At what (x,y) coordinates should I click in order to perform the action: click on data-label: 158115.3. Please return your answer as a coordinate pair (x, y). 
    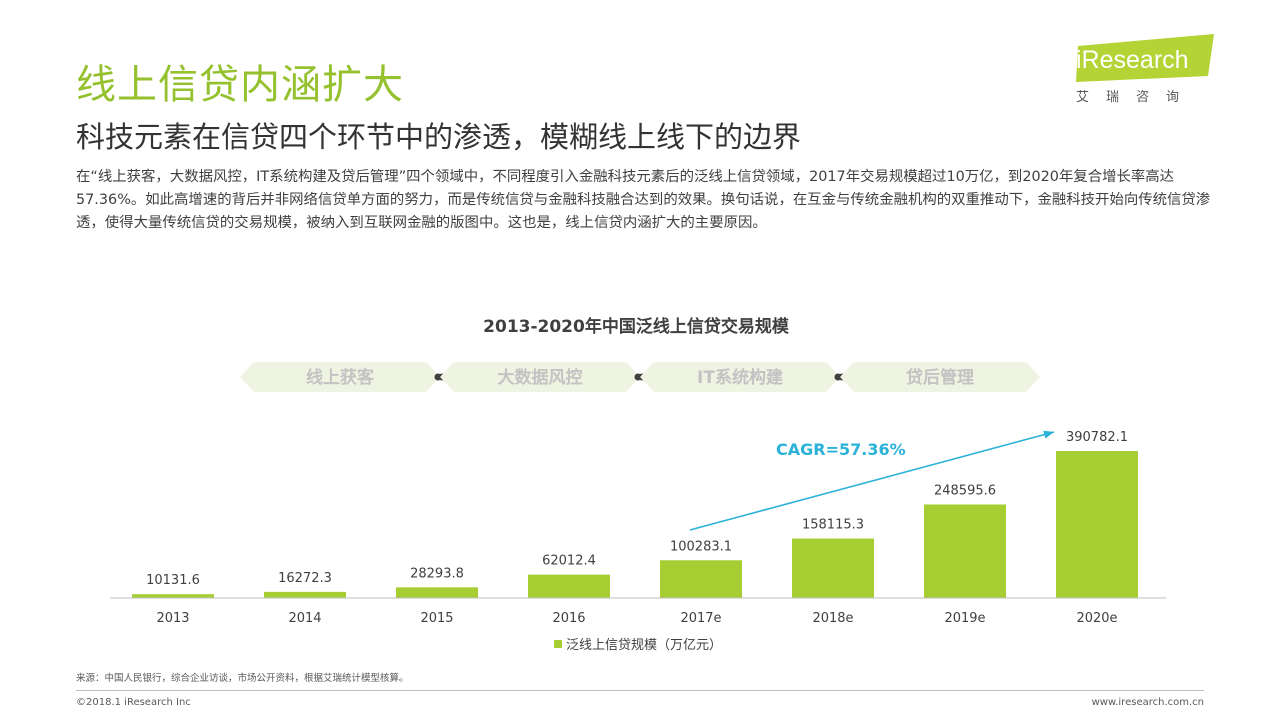
    Looking at the image, I should click on (833, 525).